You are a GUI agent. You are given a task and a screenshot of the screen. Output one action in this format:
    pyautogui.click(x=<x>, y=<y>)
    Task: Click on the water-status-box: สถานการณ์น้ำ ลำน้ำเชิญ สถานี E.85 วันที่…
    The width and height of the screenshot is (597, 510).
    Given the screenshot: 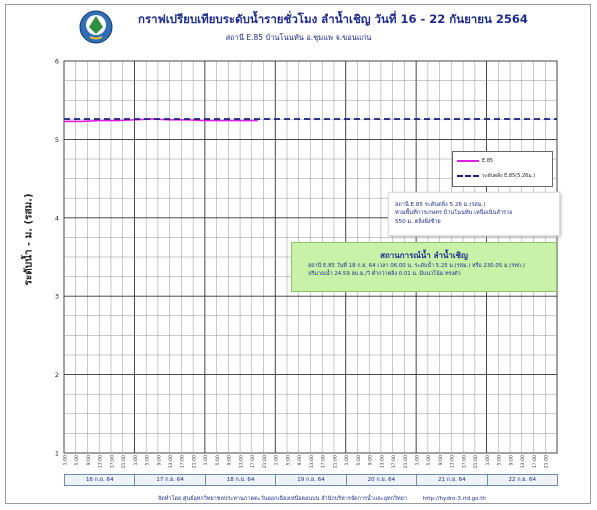 What is the action you would take?
    pyautogui.click(x=424, y=267)
    